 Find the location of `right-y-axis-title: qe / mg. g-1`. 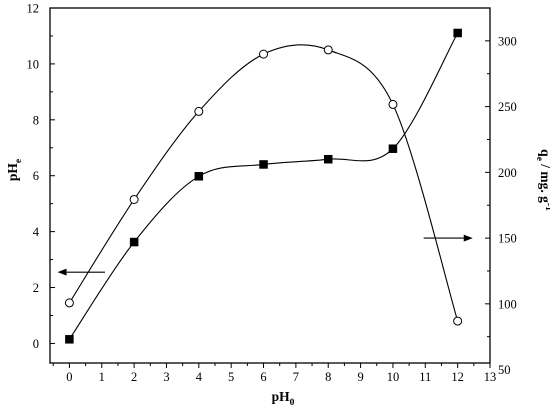

right-y-axis-title: qe / mg. g-1 is located at coordinates (542, 180).